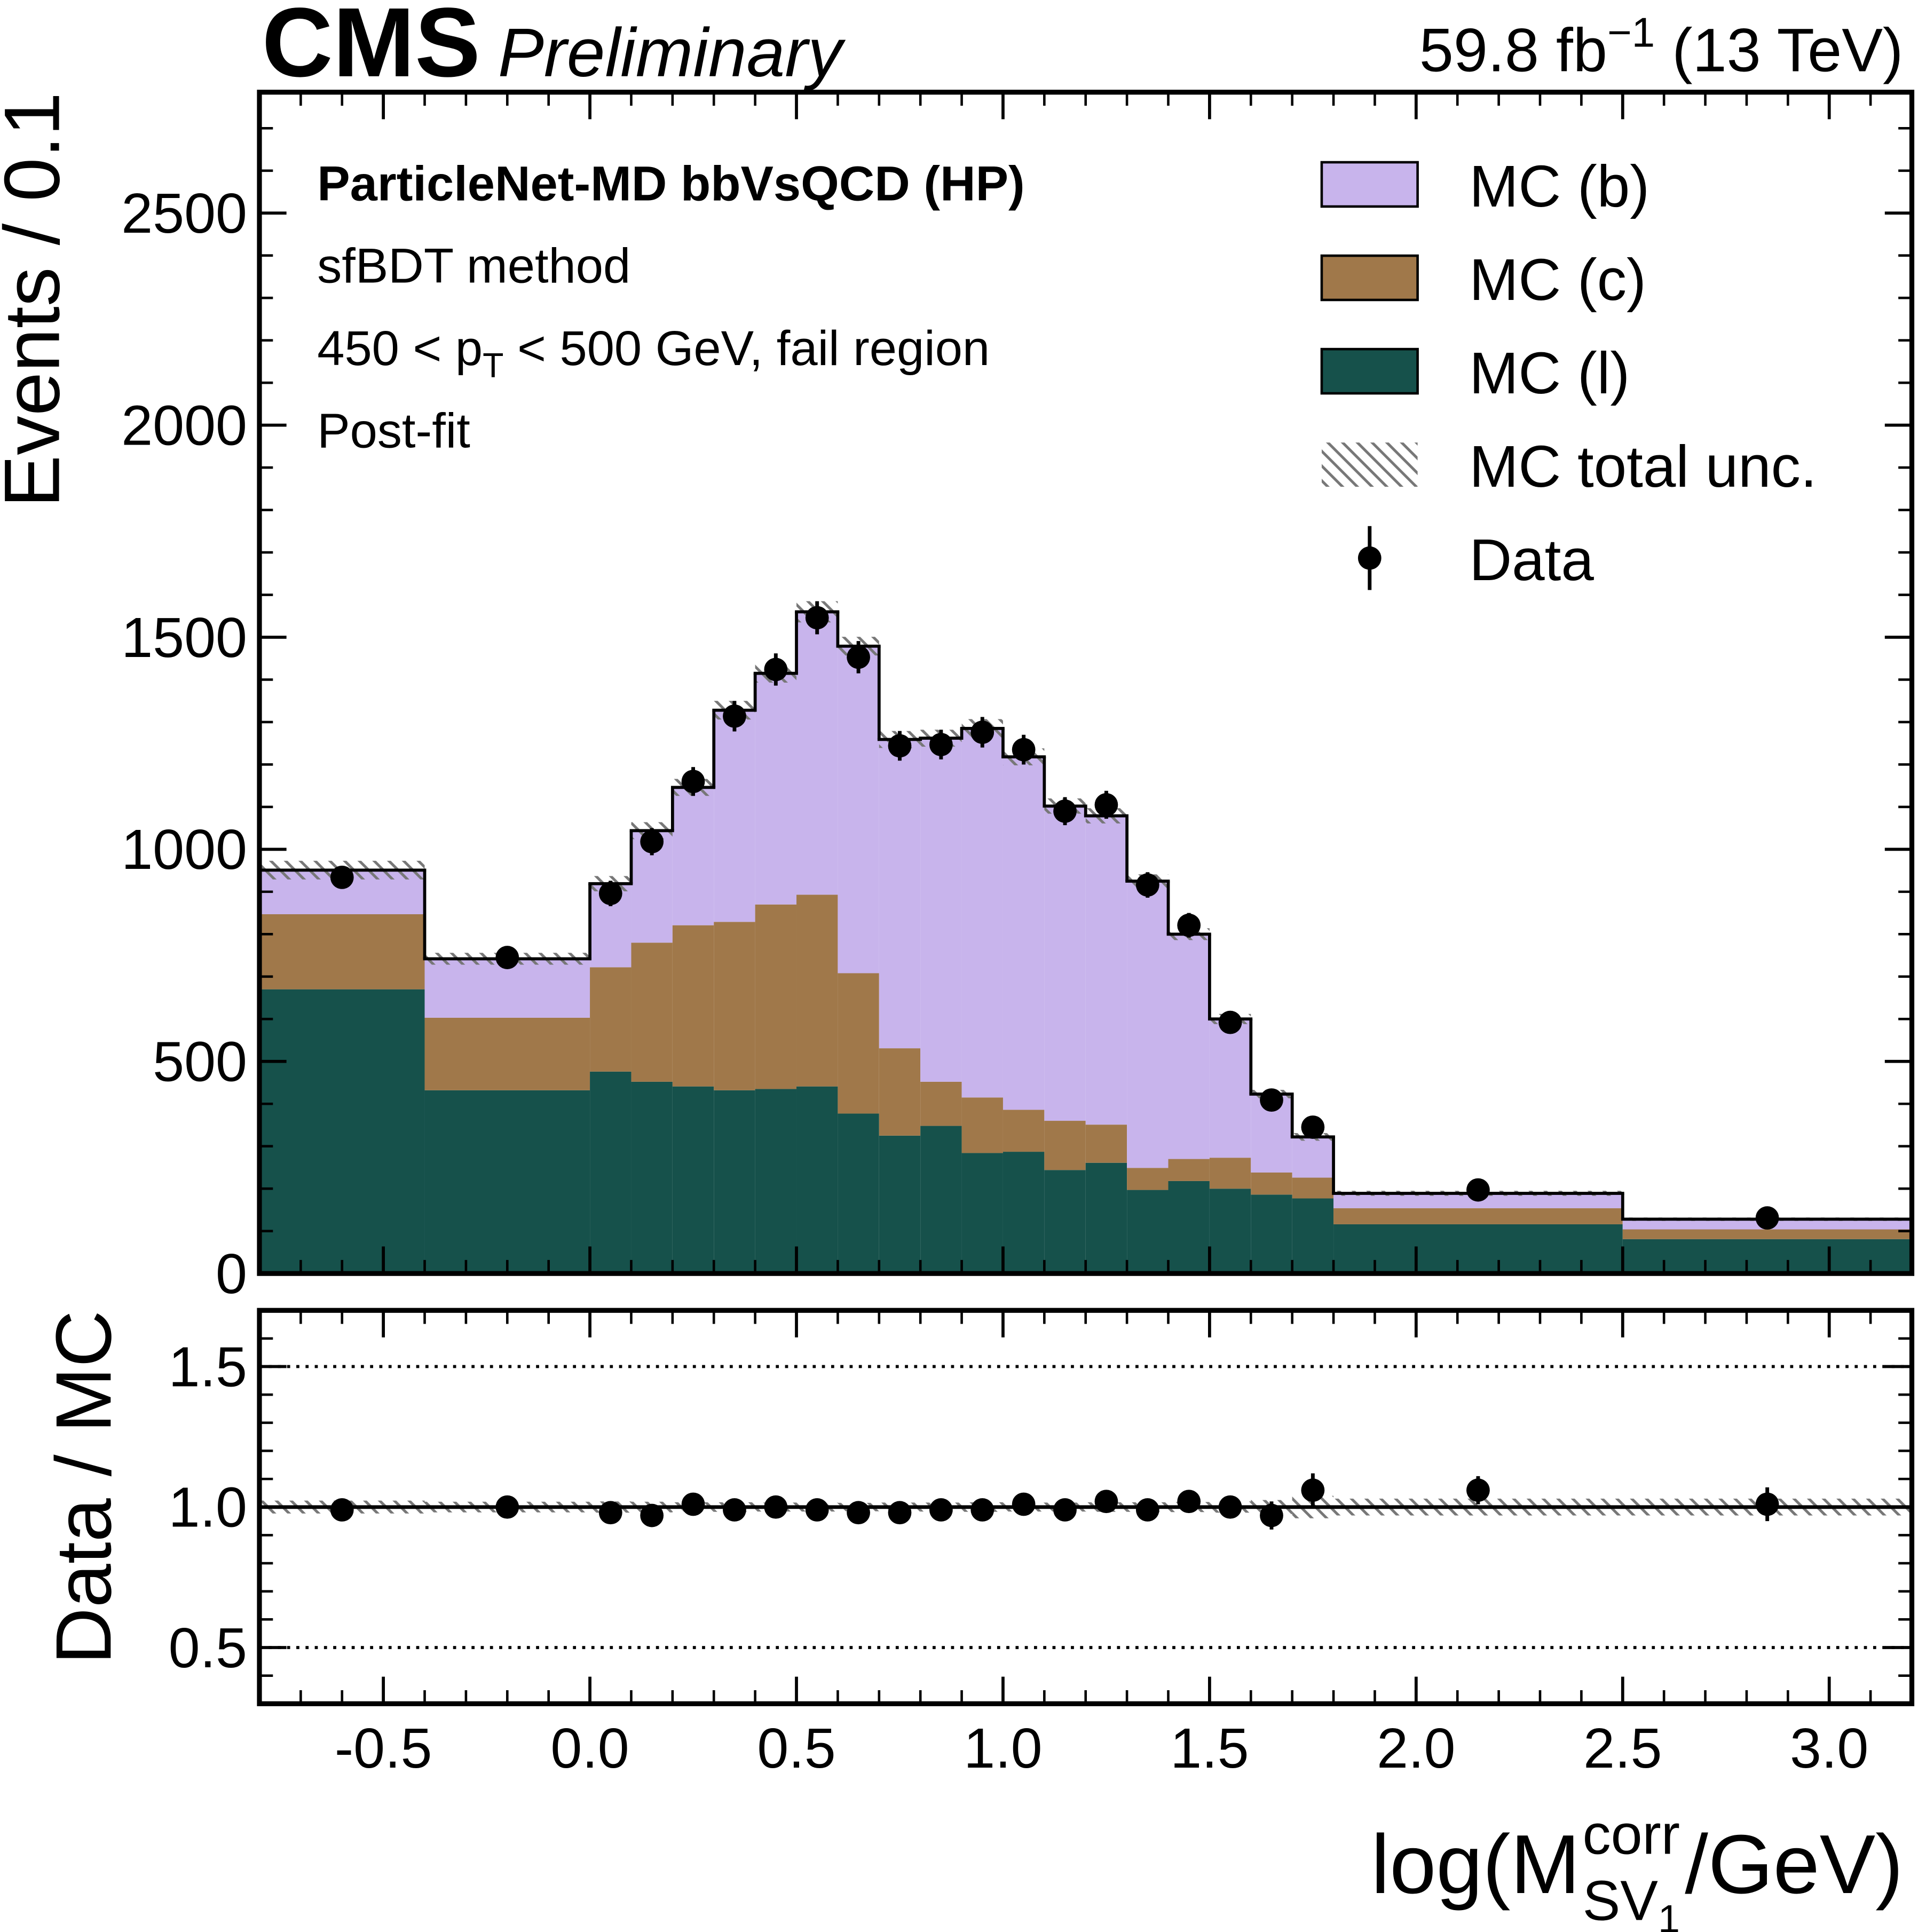 The image size is (1918, 1932). I want to click on cms-sublabel: Preliminary, so click(672, 52).